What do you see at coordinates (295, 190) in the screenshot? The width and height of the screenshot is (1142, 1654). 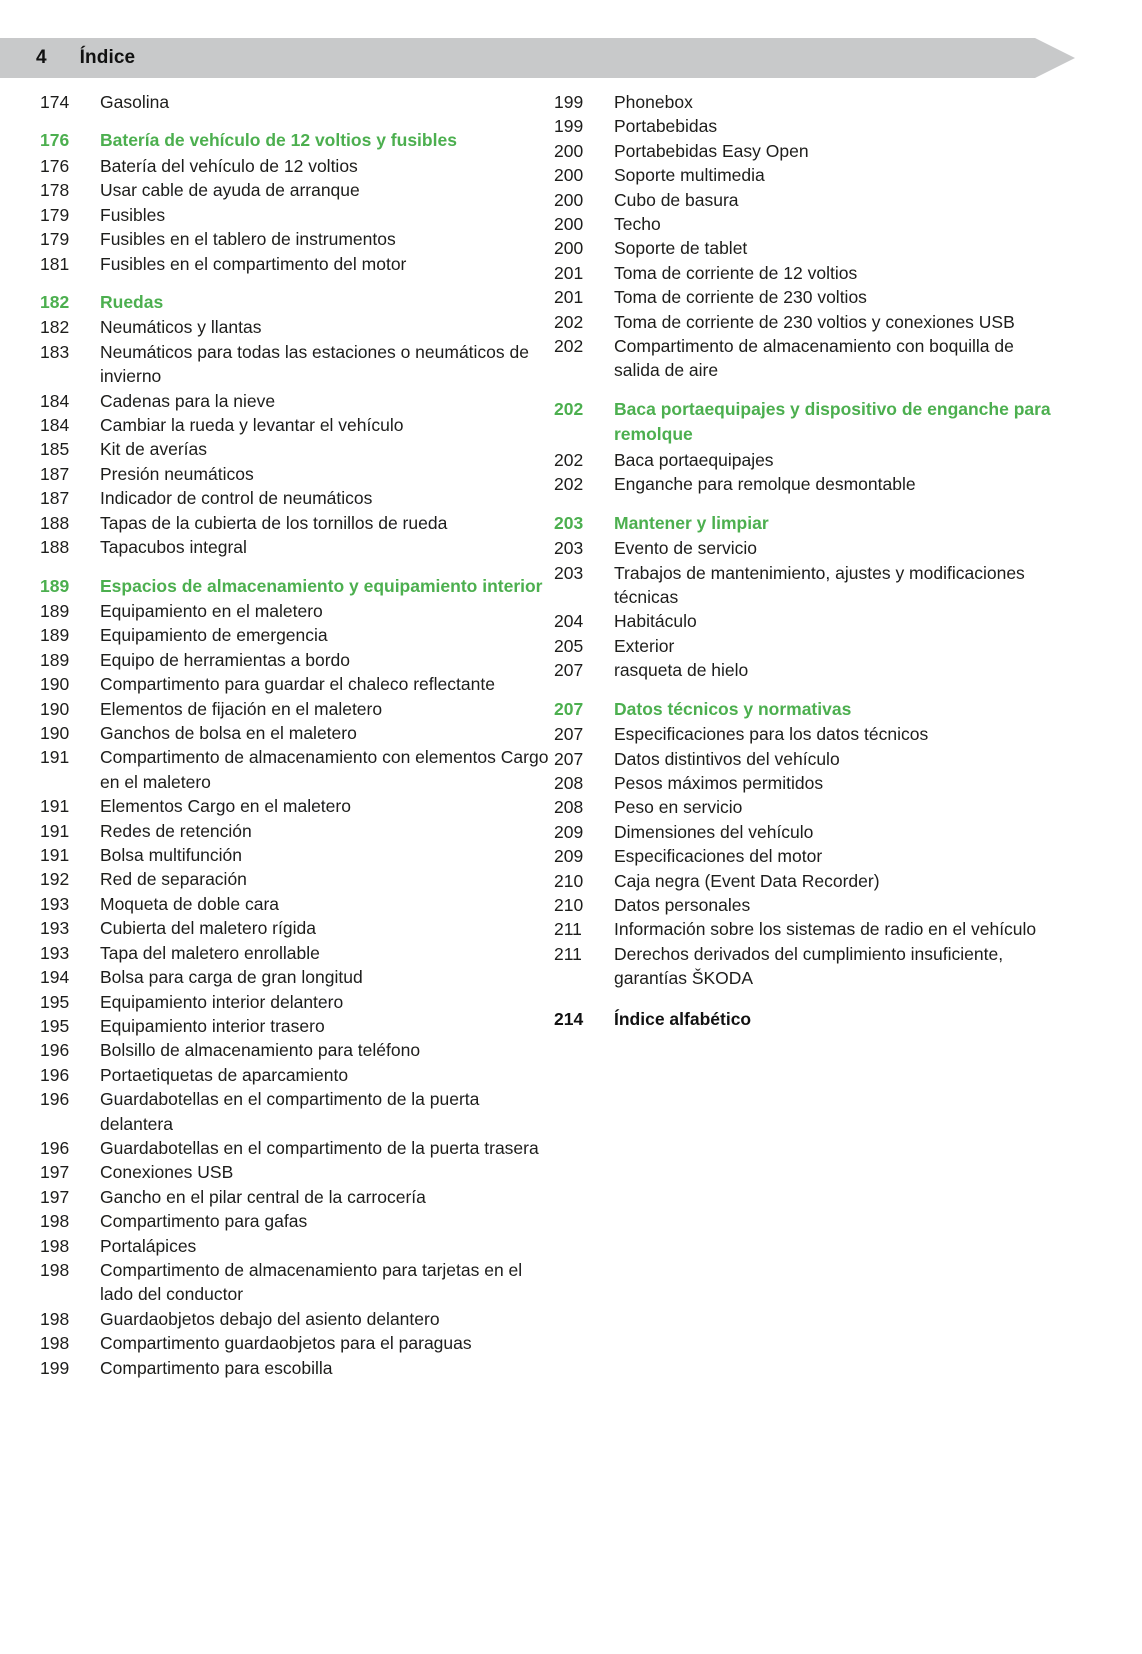 I see `toc-entry: 178 Usar cable de ayuda de arranque` at bounding box center [295, 190].